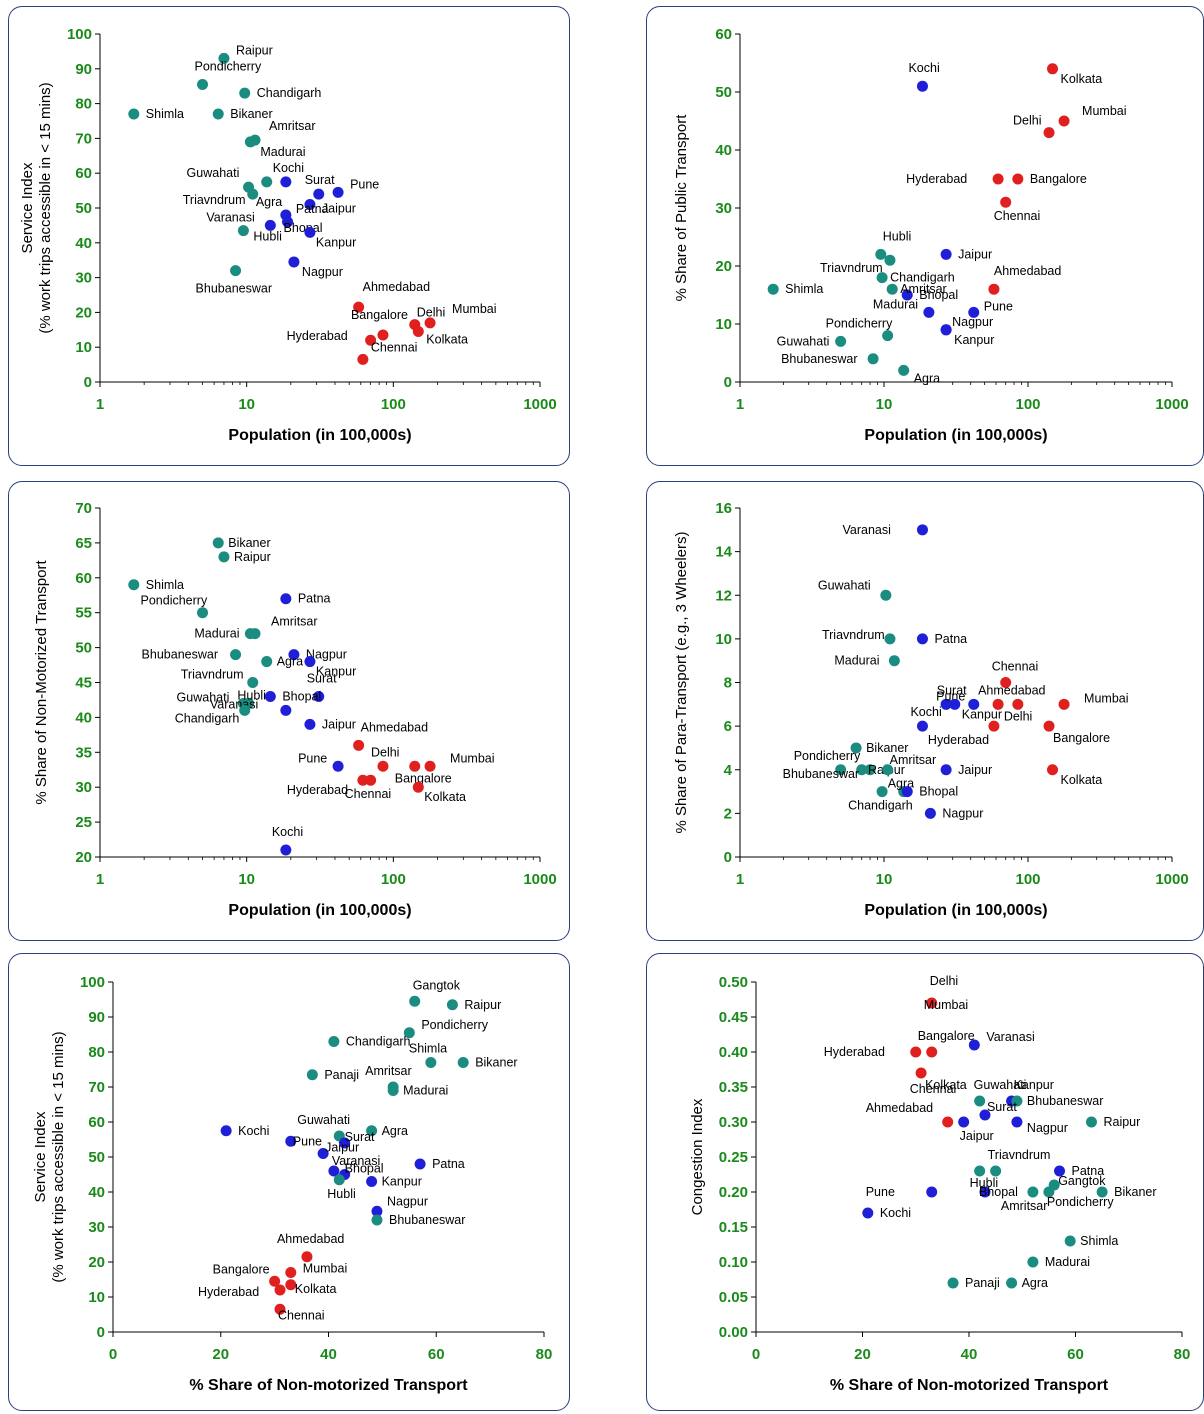 The width and height of the screenshot is (1204, 1414). I want to click on y-tick-label: 90, so click(83, 69).